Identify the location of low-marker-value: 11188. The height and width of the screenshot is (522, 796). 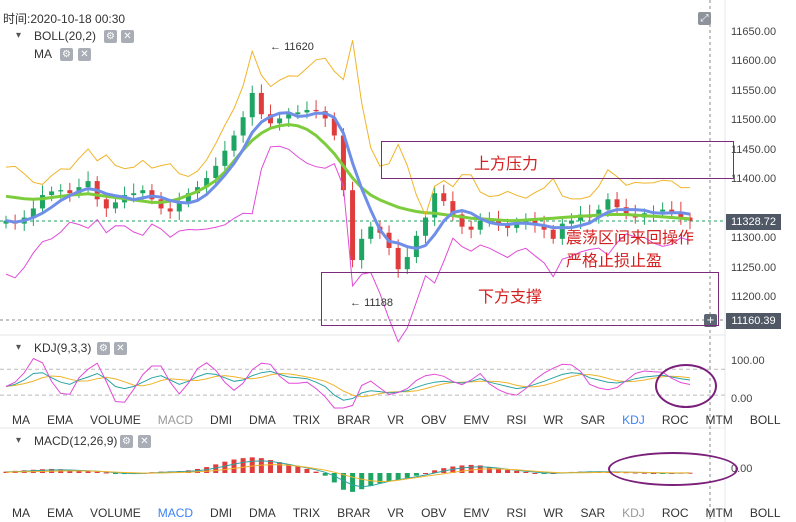
(379, 303).